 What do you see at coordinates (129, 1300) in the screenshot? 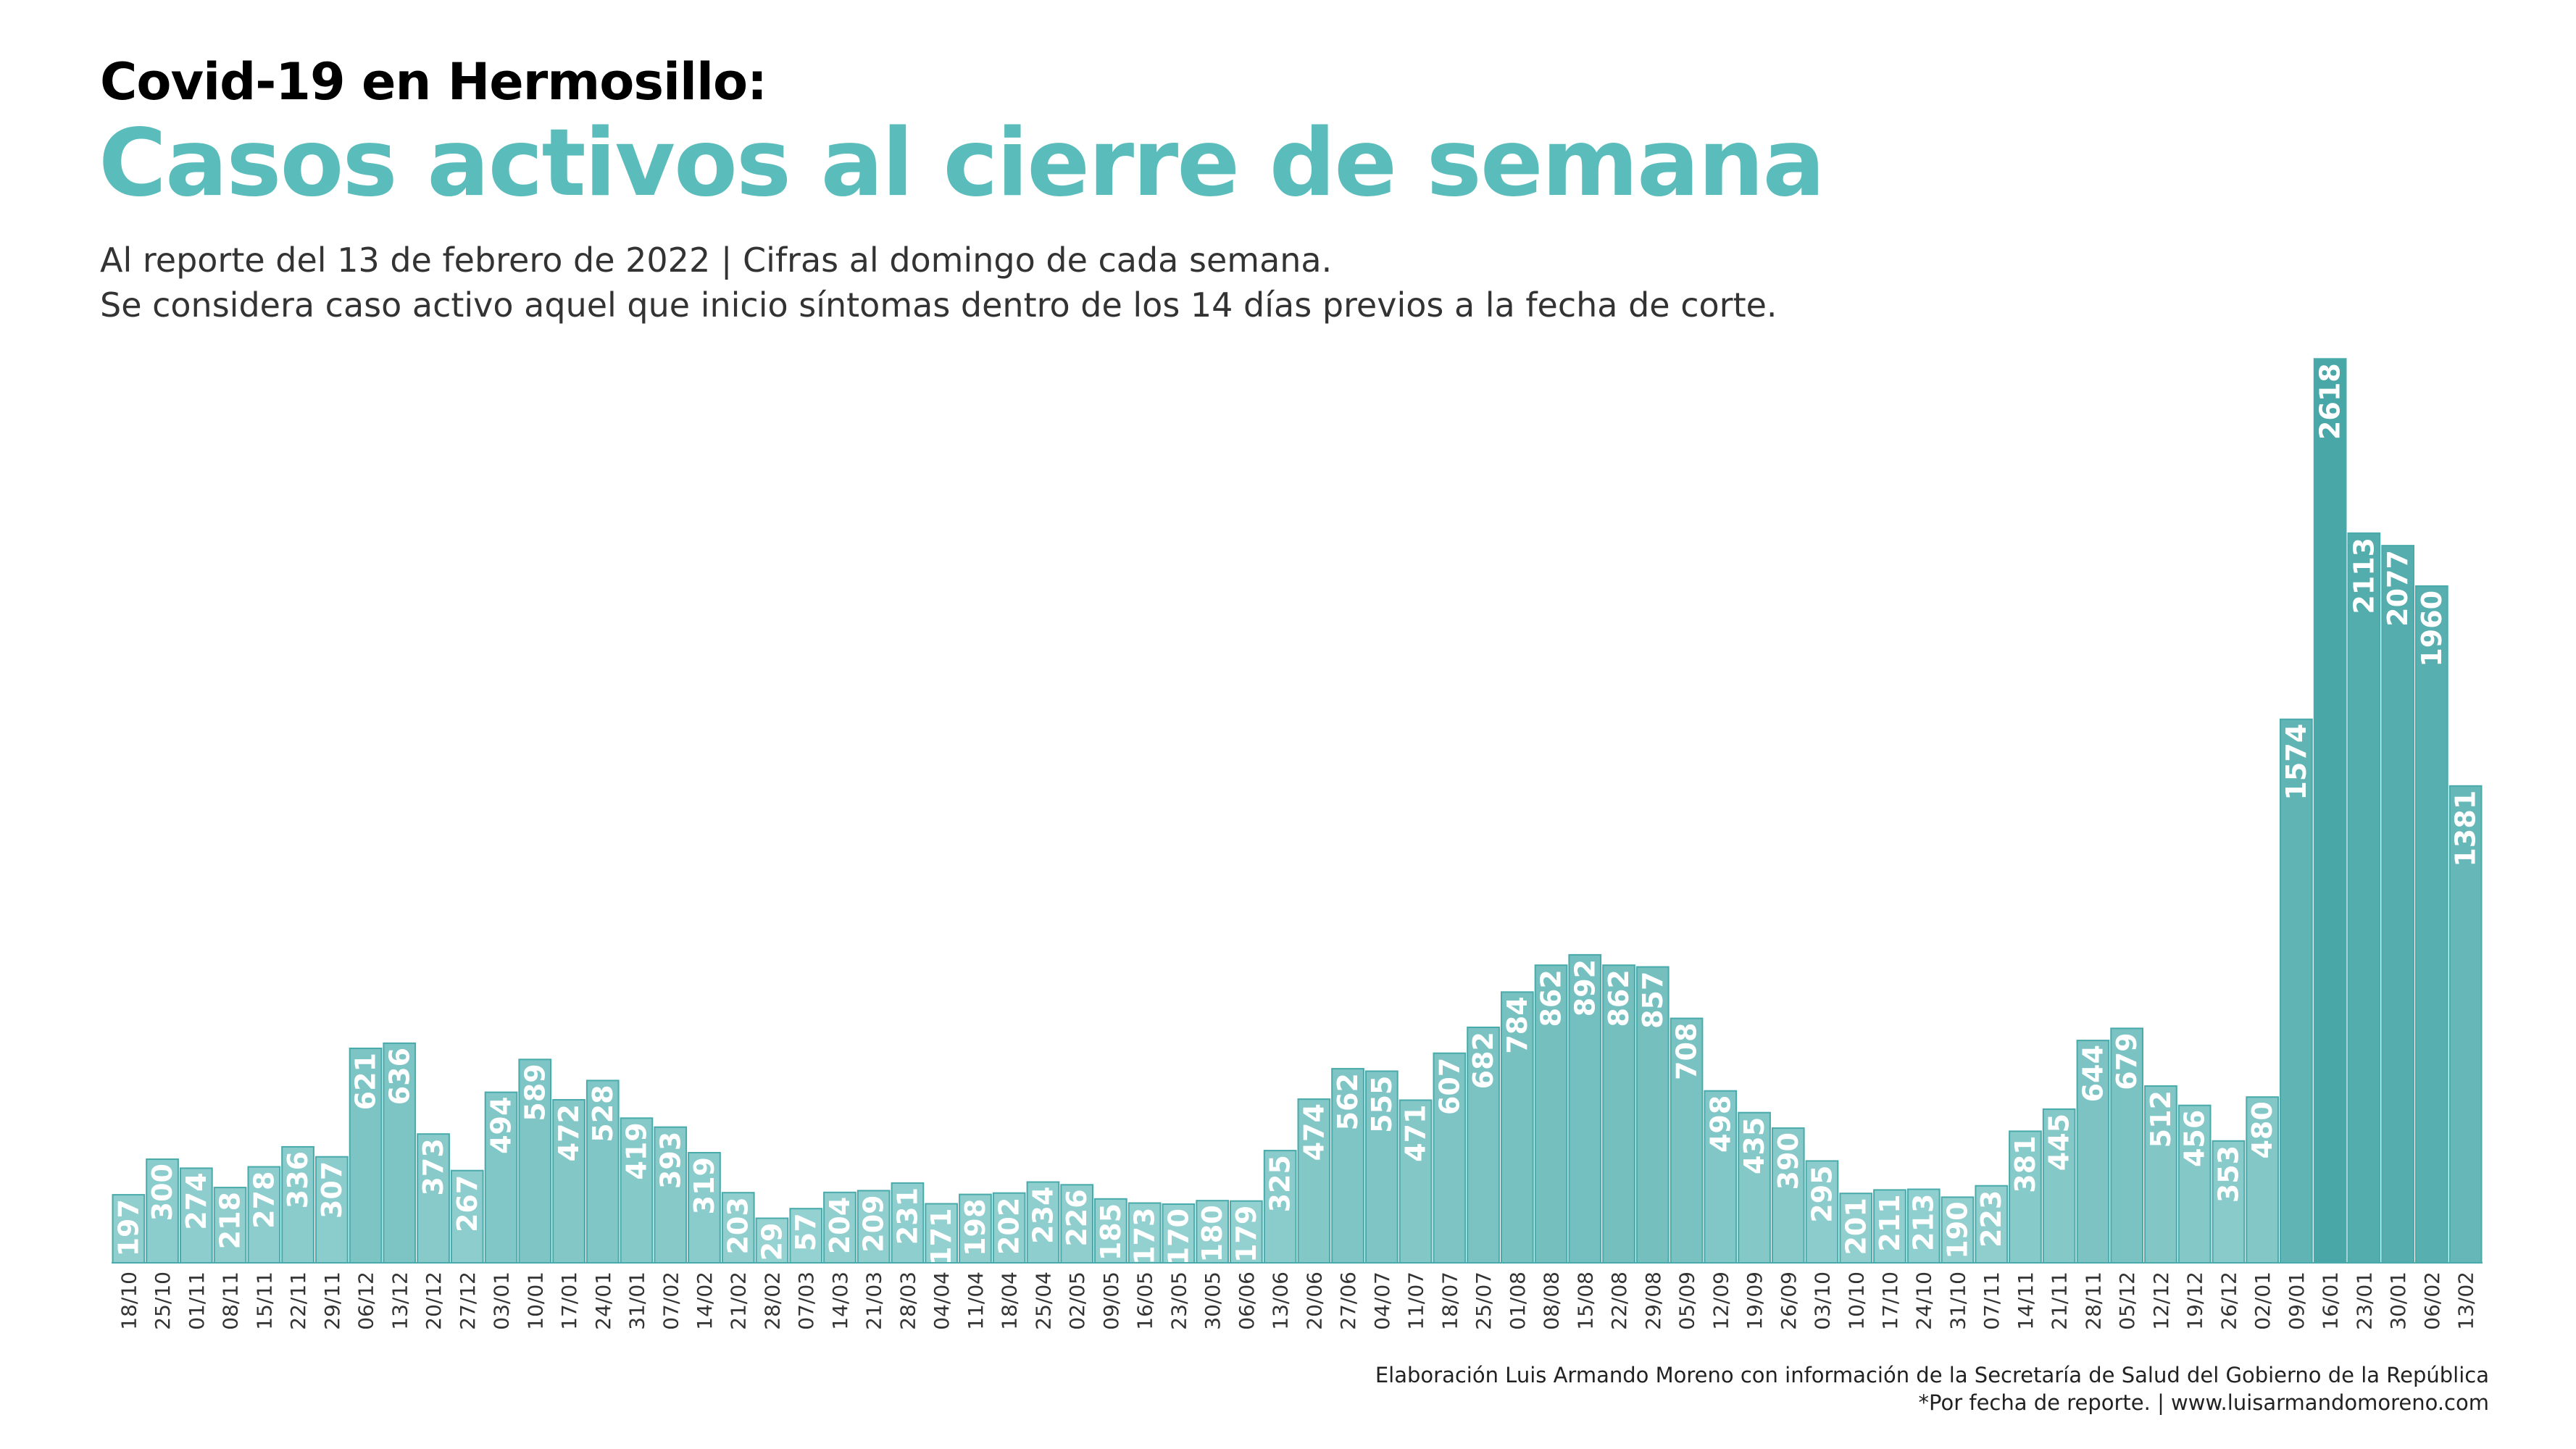
I see `x-tick-label: 18/10` at bounding box center [129, 1300].